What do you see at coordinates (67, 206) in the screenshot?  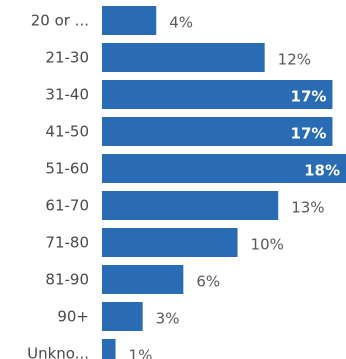 I see `category-label: 61-70` at bounding box center [67, 206].